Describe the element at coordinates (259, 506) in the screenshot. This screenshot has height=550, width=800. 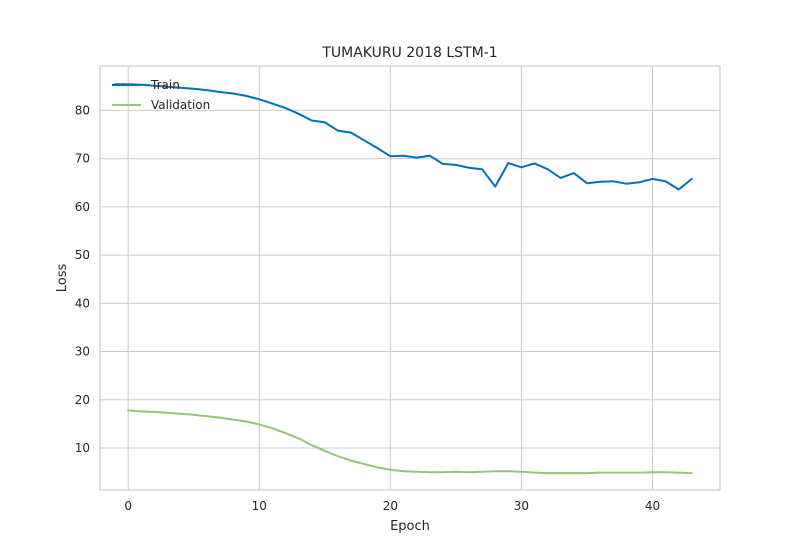
I see `x-tick-label: 10` at that location.